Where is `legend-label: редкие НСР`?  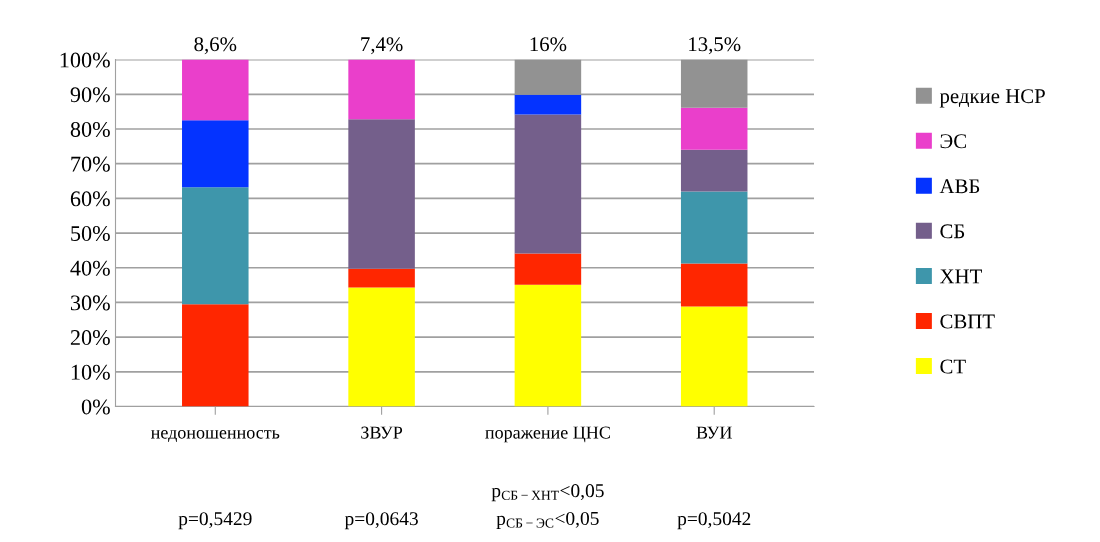
legend-label: редкие НСР is located at coordinates (992, 98).